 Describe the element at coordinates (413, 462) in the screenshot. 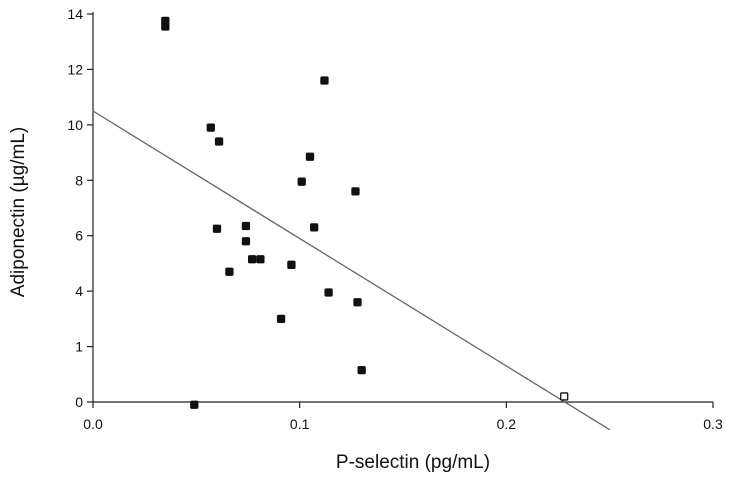

I see `x-axis-title: P-selectin (pg/mL)` at that location.